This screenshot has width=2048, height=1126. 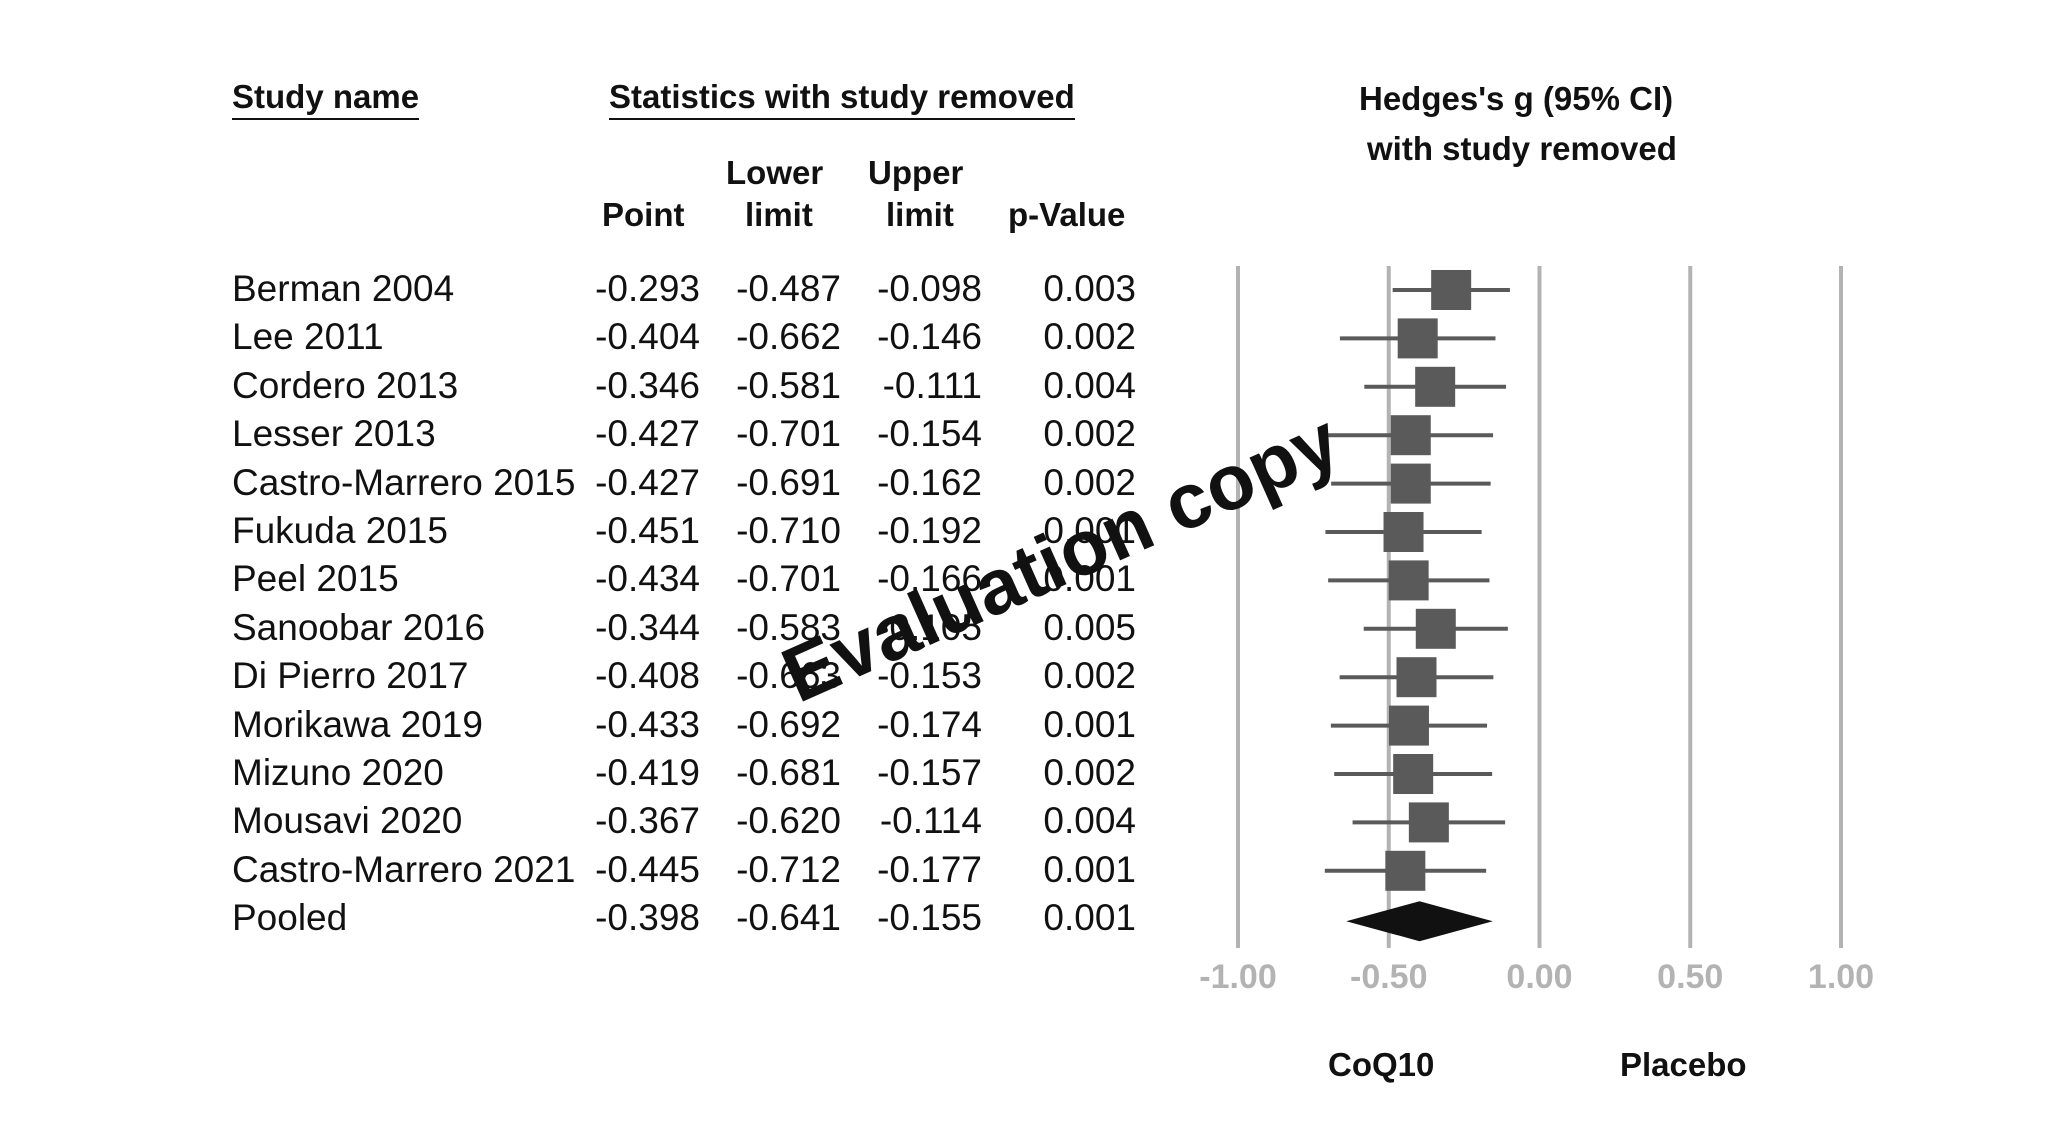 What do you see at coordinates (647, 288) in the screenshot?
I see `point-cell: -0.293` at bounding box center [647, 288].